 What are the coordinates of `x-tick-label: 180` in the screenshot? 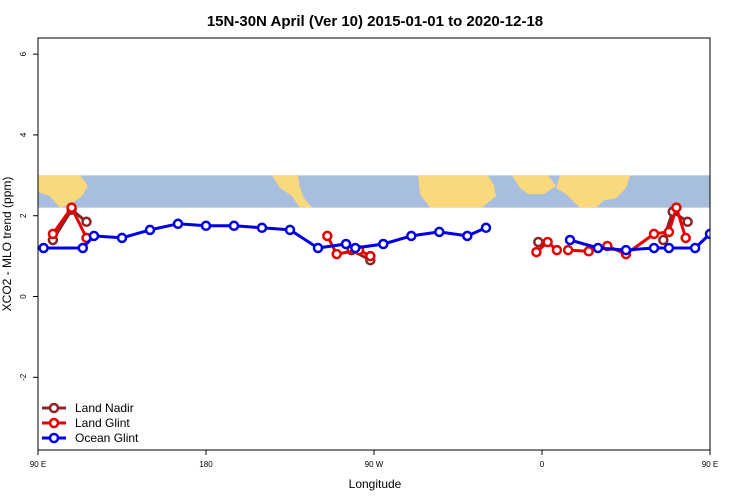 It's located at (206, 464).